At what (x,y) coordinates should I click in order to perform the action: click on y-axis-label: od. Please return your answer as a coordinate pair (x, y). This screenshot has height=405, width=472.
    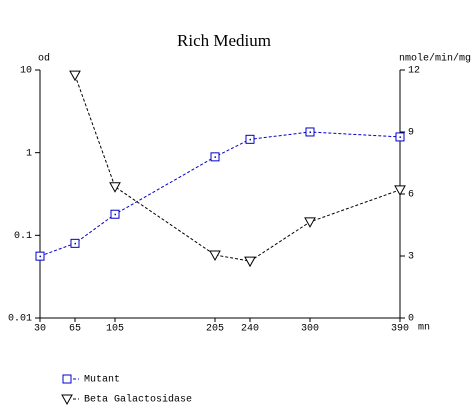
    Looking at the image, I should click on (44, 59).